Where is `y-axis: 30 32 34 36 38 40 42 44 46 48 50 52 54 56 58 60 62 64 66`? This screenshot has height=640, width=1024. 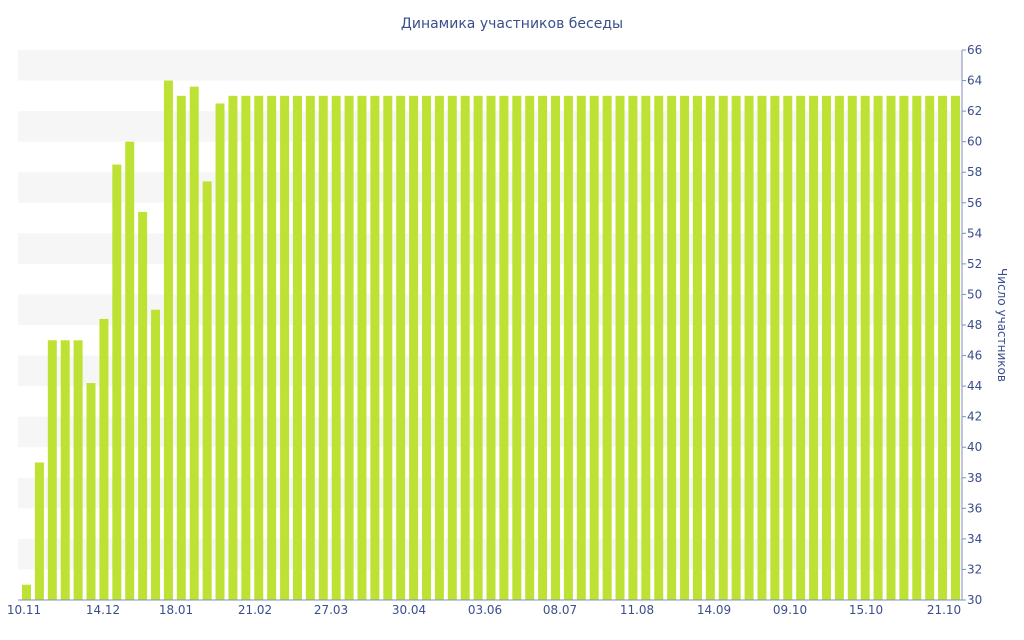 y-axis: 30 32 34 36 38 40 42 44 46 48 50 52 54 56 58 60 62 64 66 is located at coordinates (971, 325).